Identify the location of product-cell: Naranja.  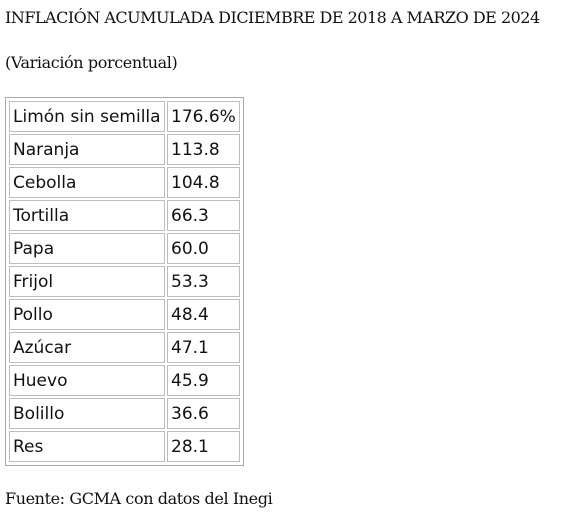
(87, 149).